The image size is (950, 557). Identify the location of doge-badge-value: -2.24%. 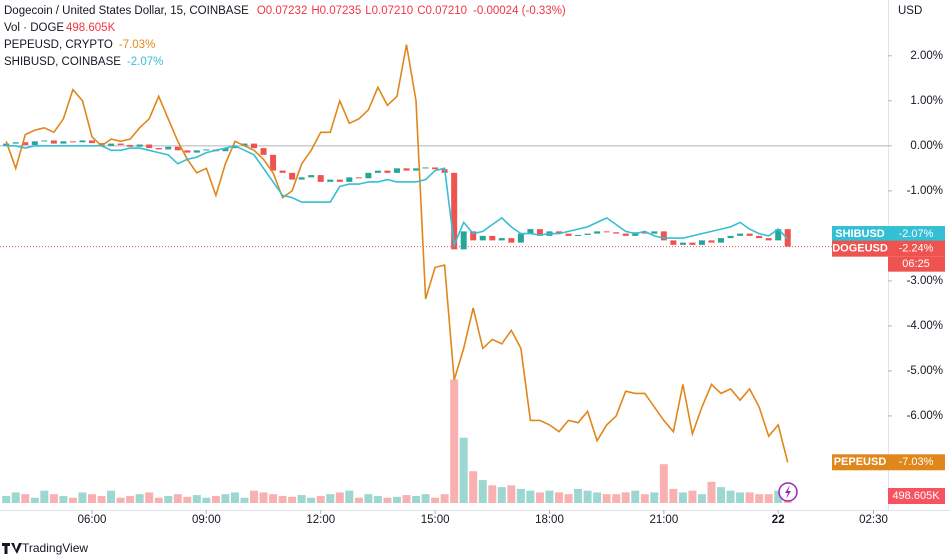
(916, 249).